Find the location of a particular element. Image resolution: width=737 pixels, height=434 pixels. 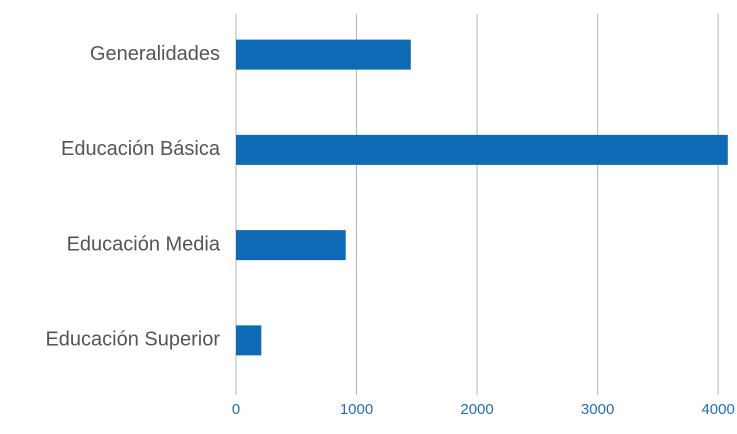

x-tick-label: 1000 is located at coordinates (356, 409).